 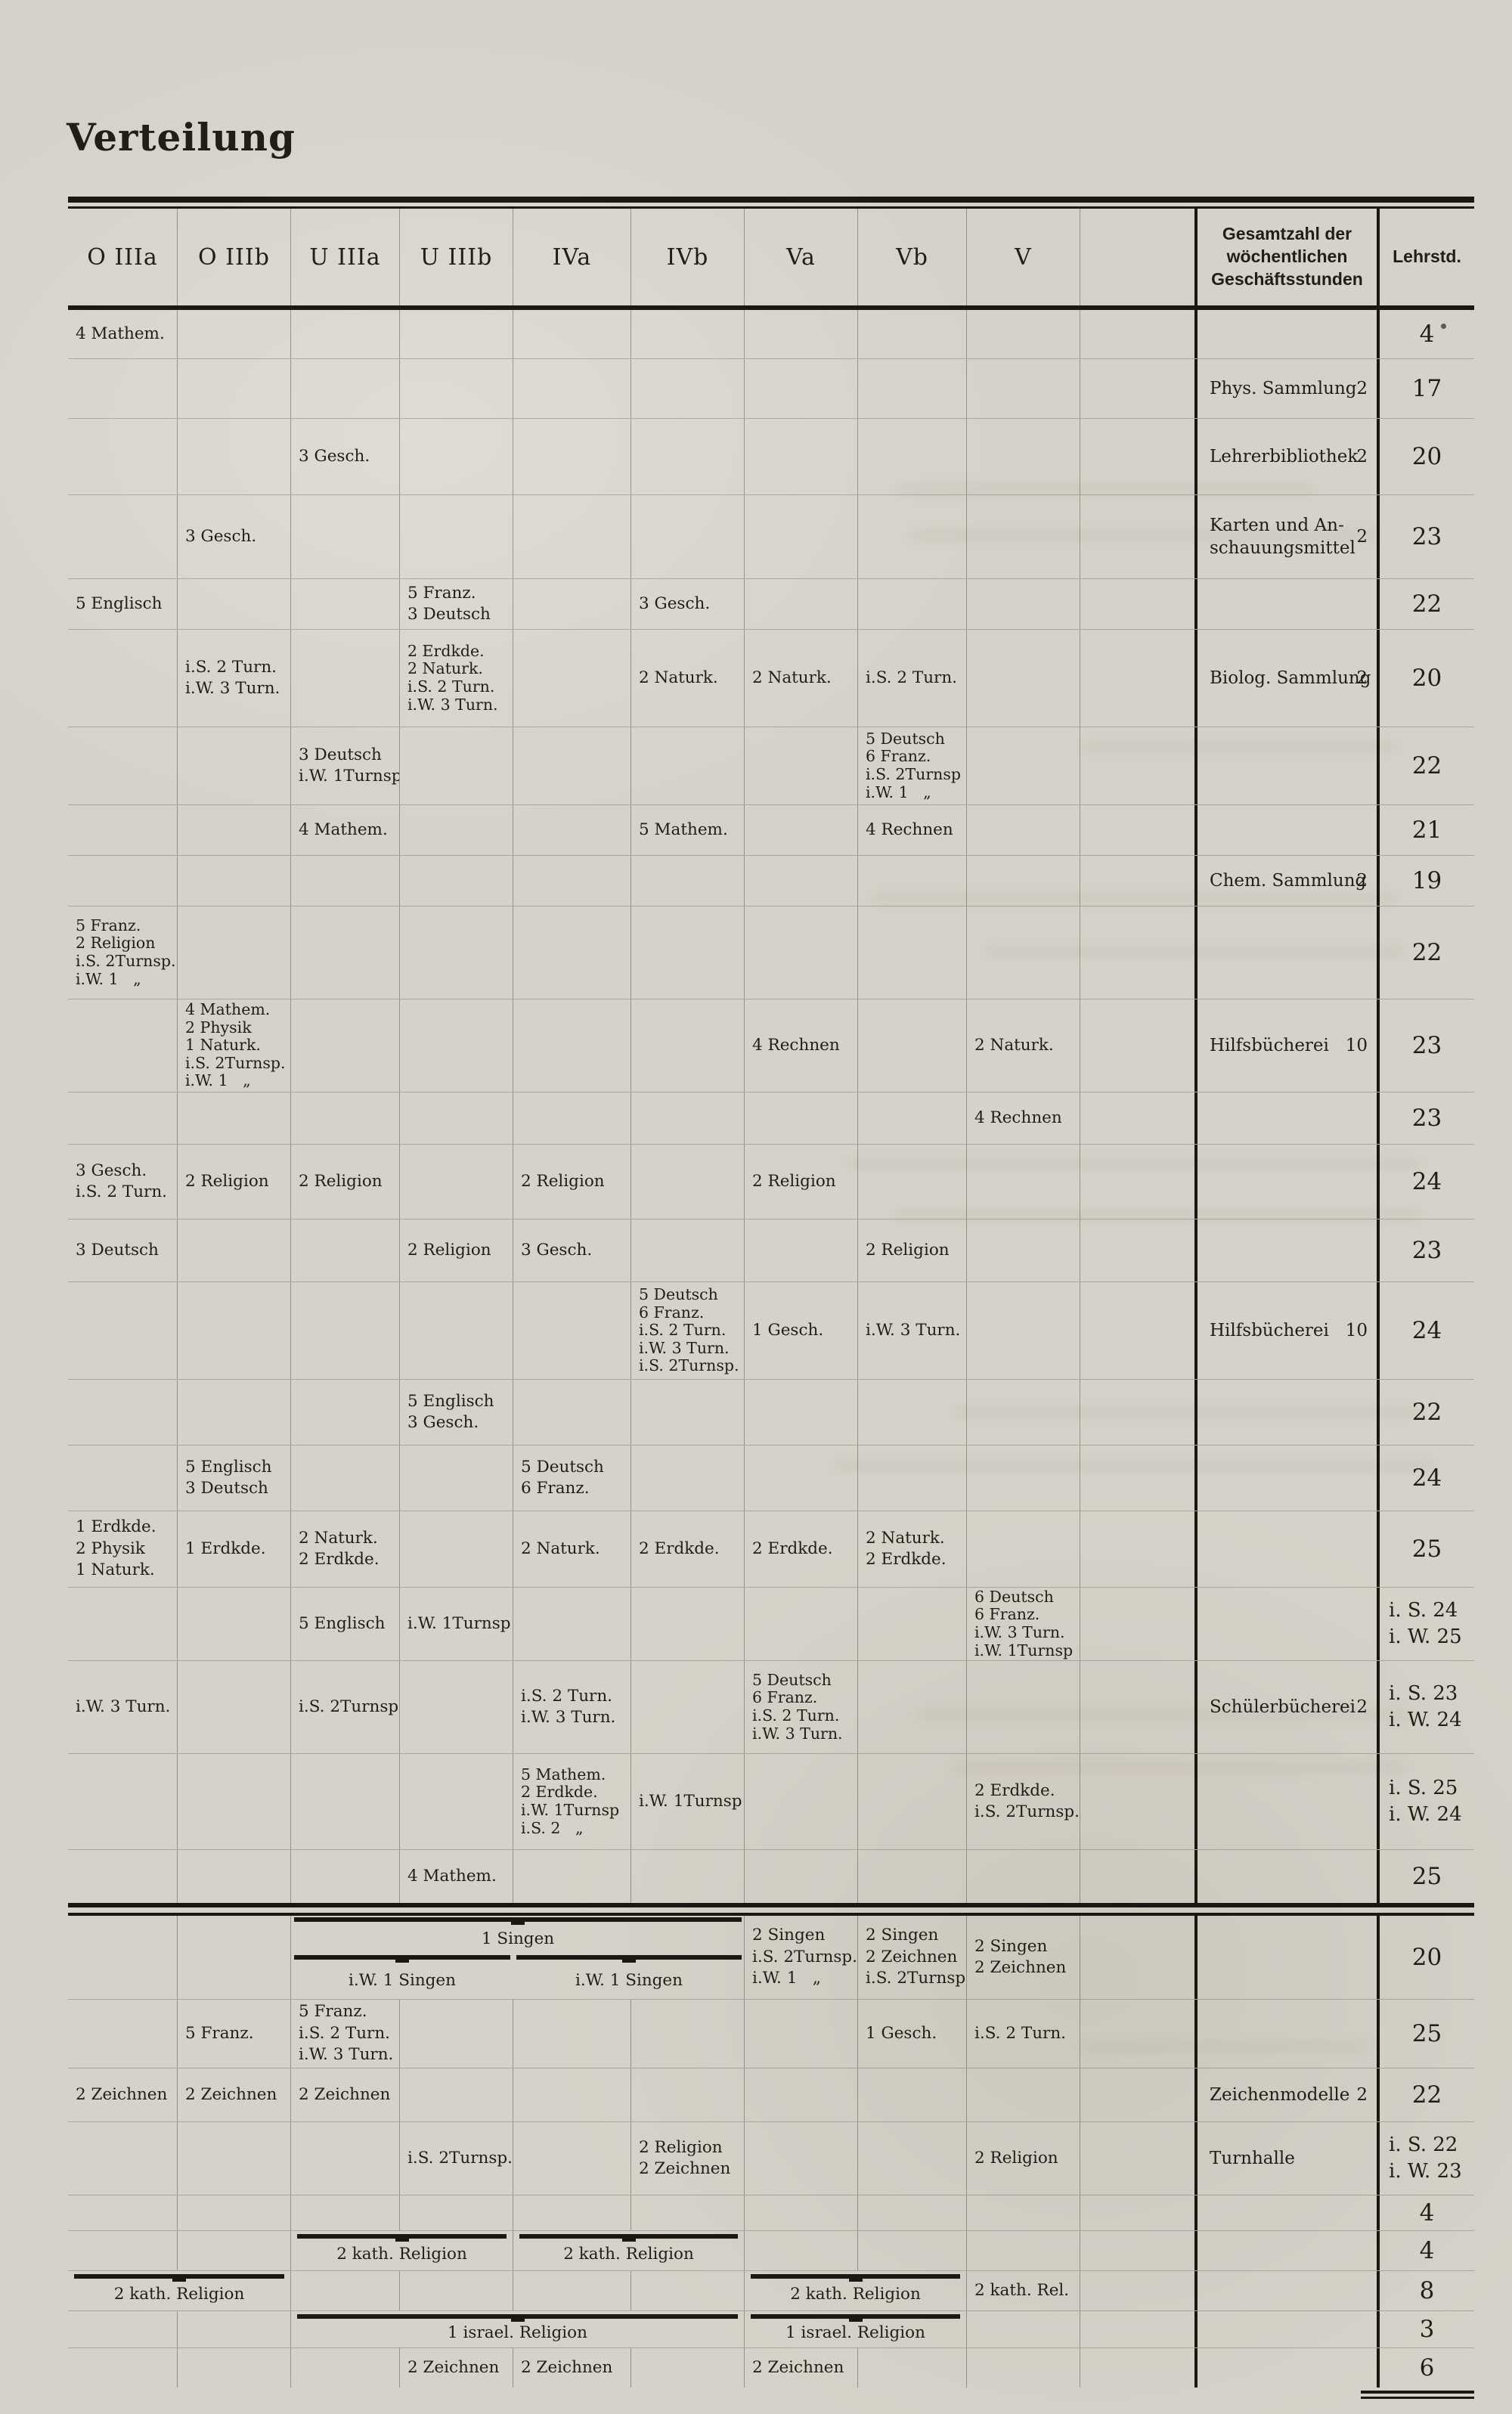 I want to click on subject-cell: 3 Deutsch i.W. 1Turnsp, so click(x=344, y=766).